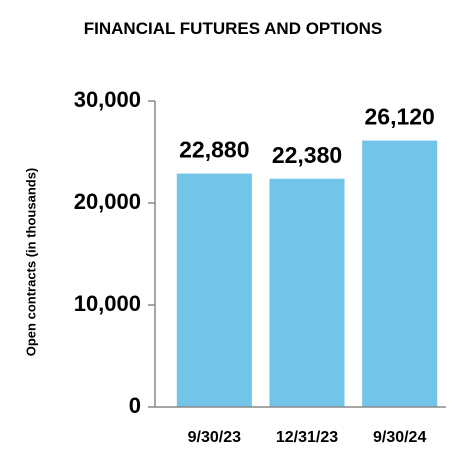 This screenshot has width=466, height=466. What do you see at coordinates (107, 99) in the screenshot?
I see `y-tick-label: 30,000` at bounding box center [107, 99].